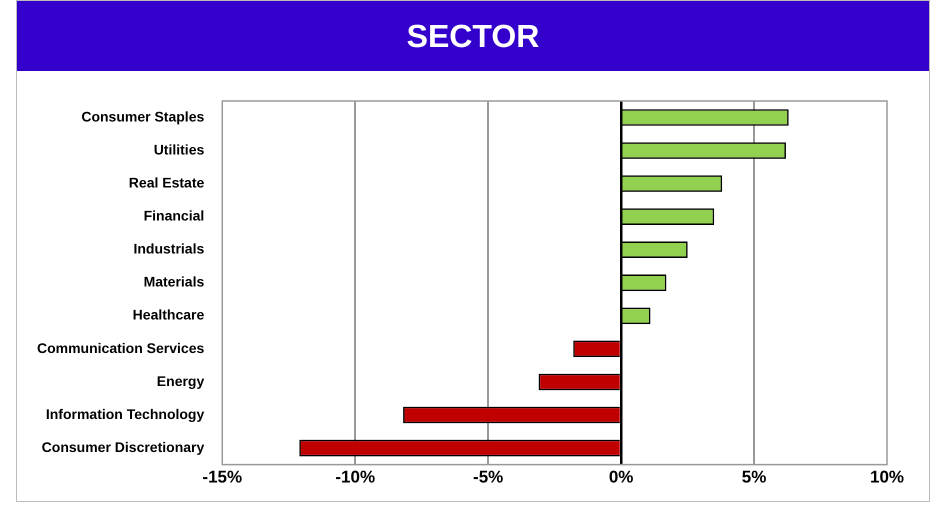  What do you see at coordinates (142, 116) in the screenshot?
I see `y-tick-label: Consumer Staples` at bounding box center [142, 116].